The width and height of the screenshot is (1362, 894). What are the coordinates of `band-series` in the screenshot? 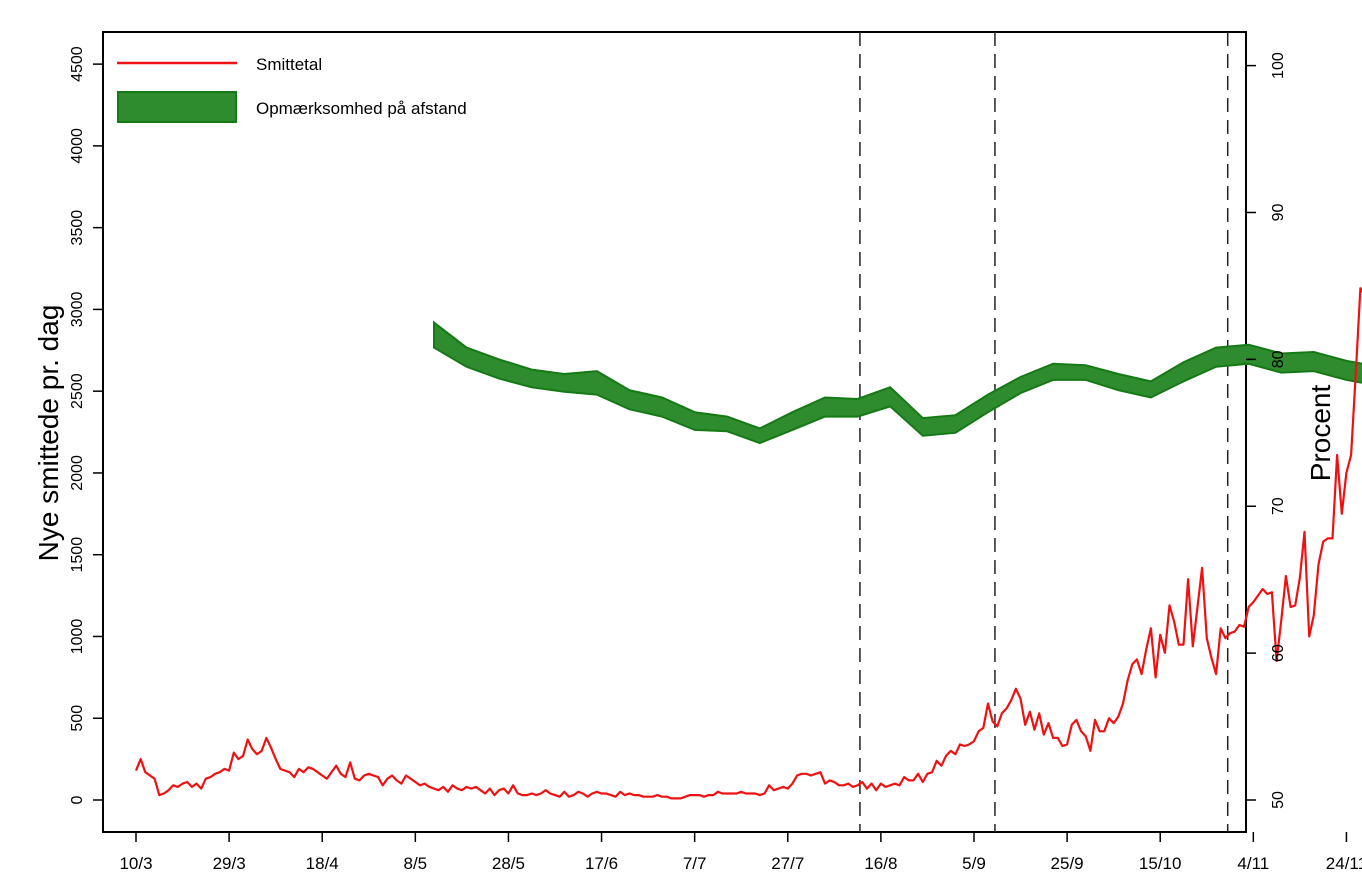 It's located at (897, 382).